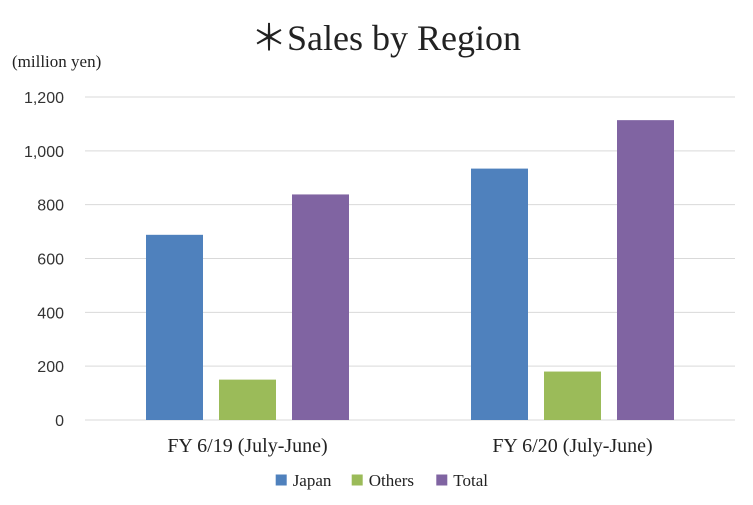 Image resolution: width=753 pixels, height=505 pixels. I want to click on legend-swatch-total, so click(442, 480).